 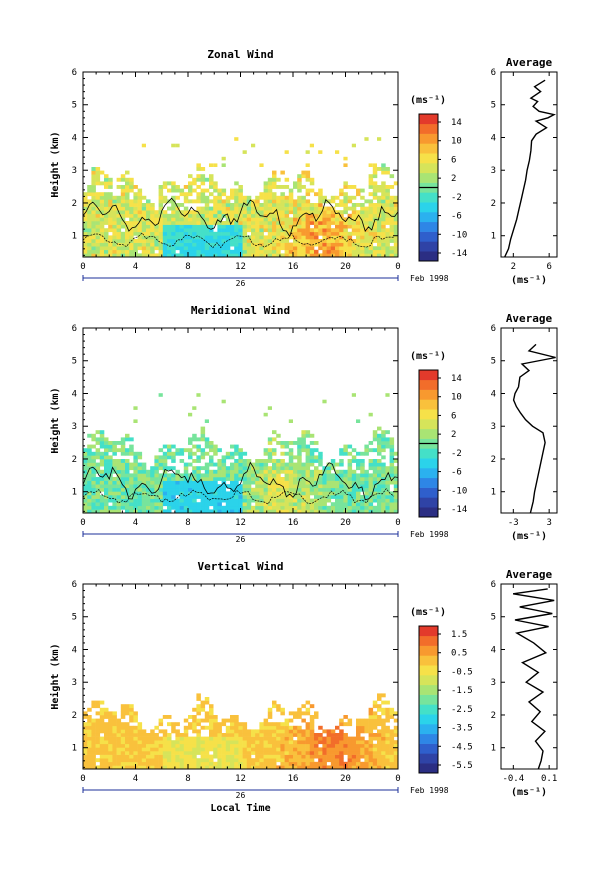 What do you see at coordinates (456, 198) in the screenshot?
I see `colorbar-tick-label: -2` at bounding box center [456, 198].